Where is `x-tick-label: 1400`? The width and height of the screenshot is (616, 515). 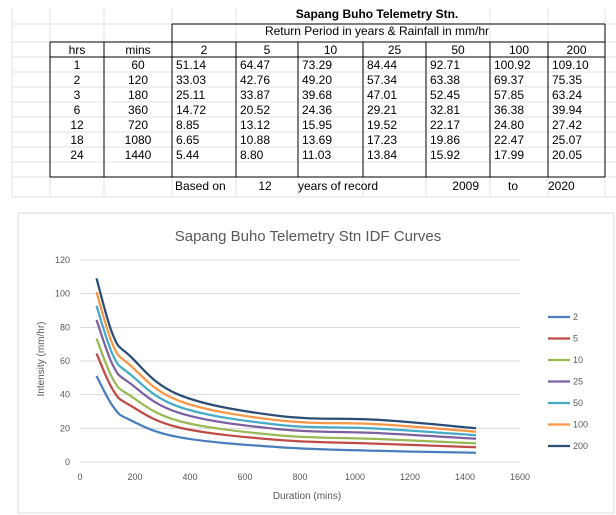
x-tick-label: 1400 is located at coordinates (465, 477).